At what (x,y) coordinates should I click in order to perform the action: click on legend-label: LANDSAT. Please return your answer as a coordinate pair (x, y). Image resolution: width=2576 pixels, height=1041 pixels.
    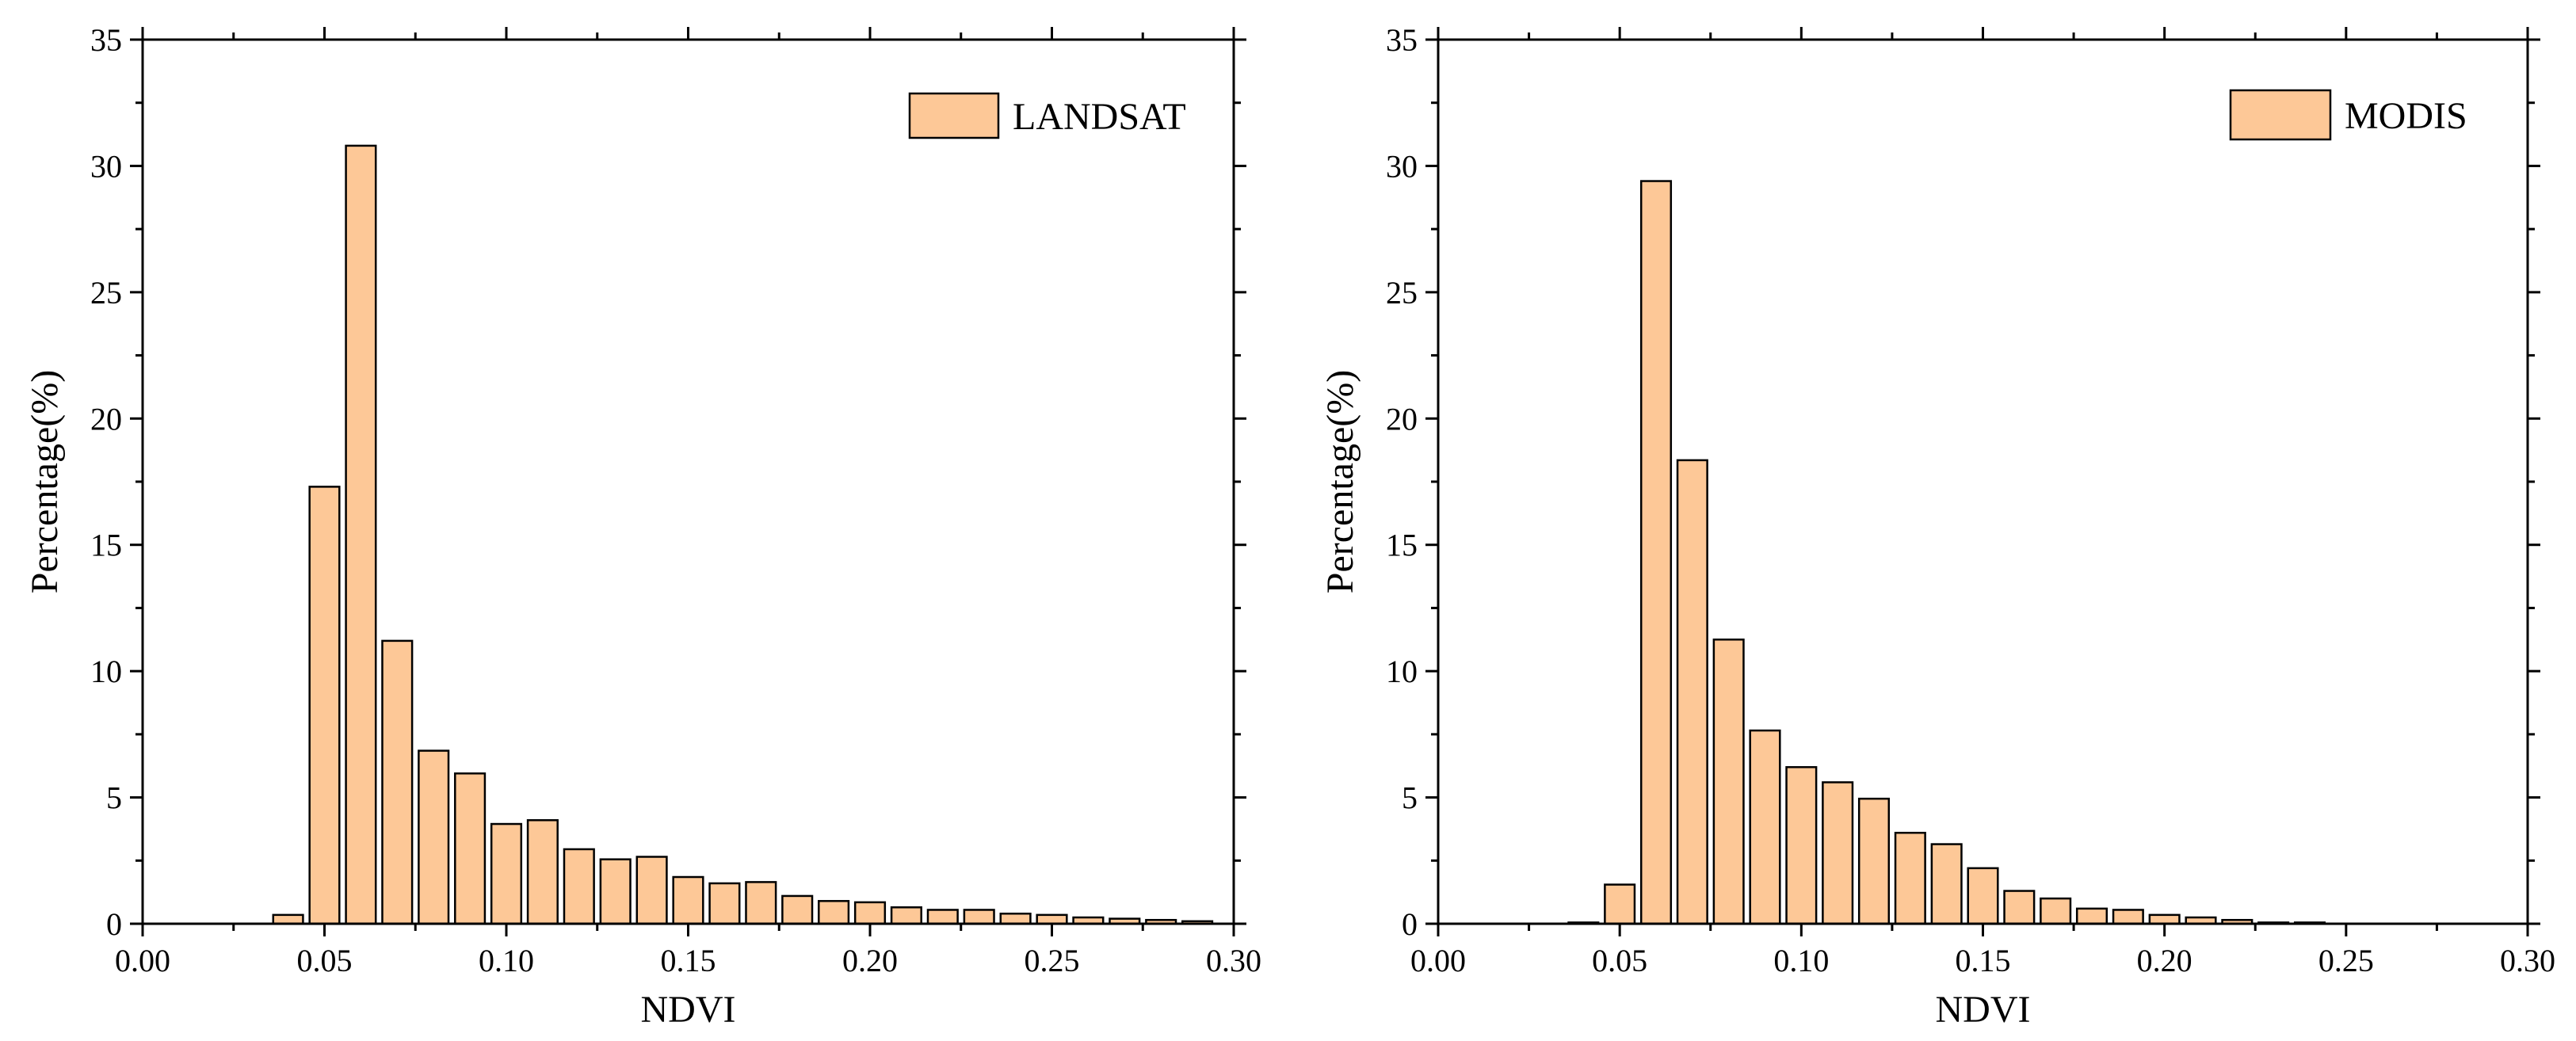
    Looking at the image, I should click on (1099, 117).